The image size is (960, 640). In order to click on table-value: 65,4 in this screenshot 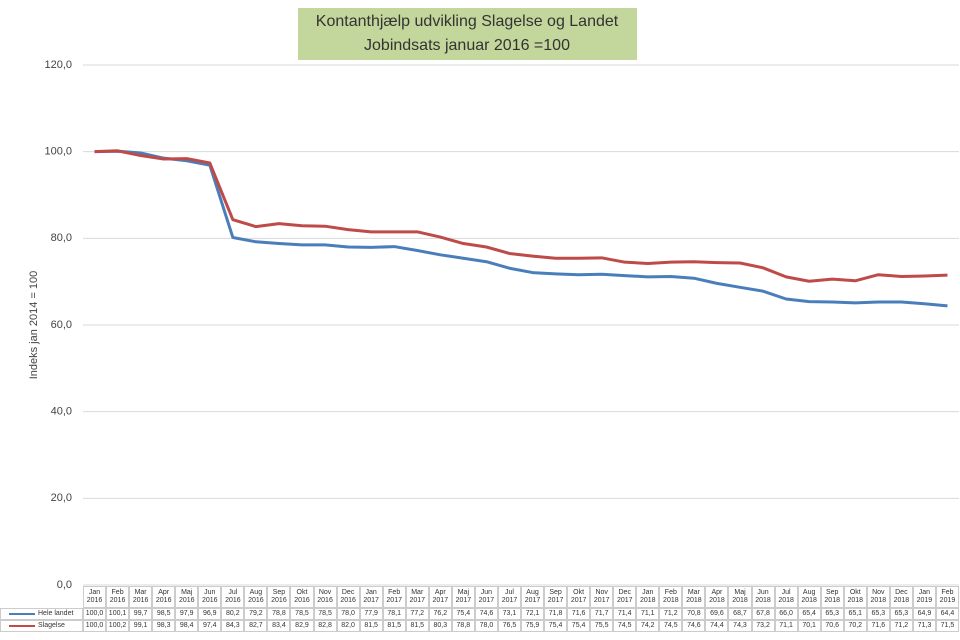, I will do `click(809, 614)`.